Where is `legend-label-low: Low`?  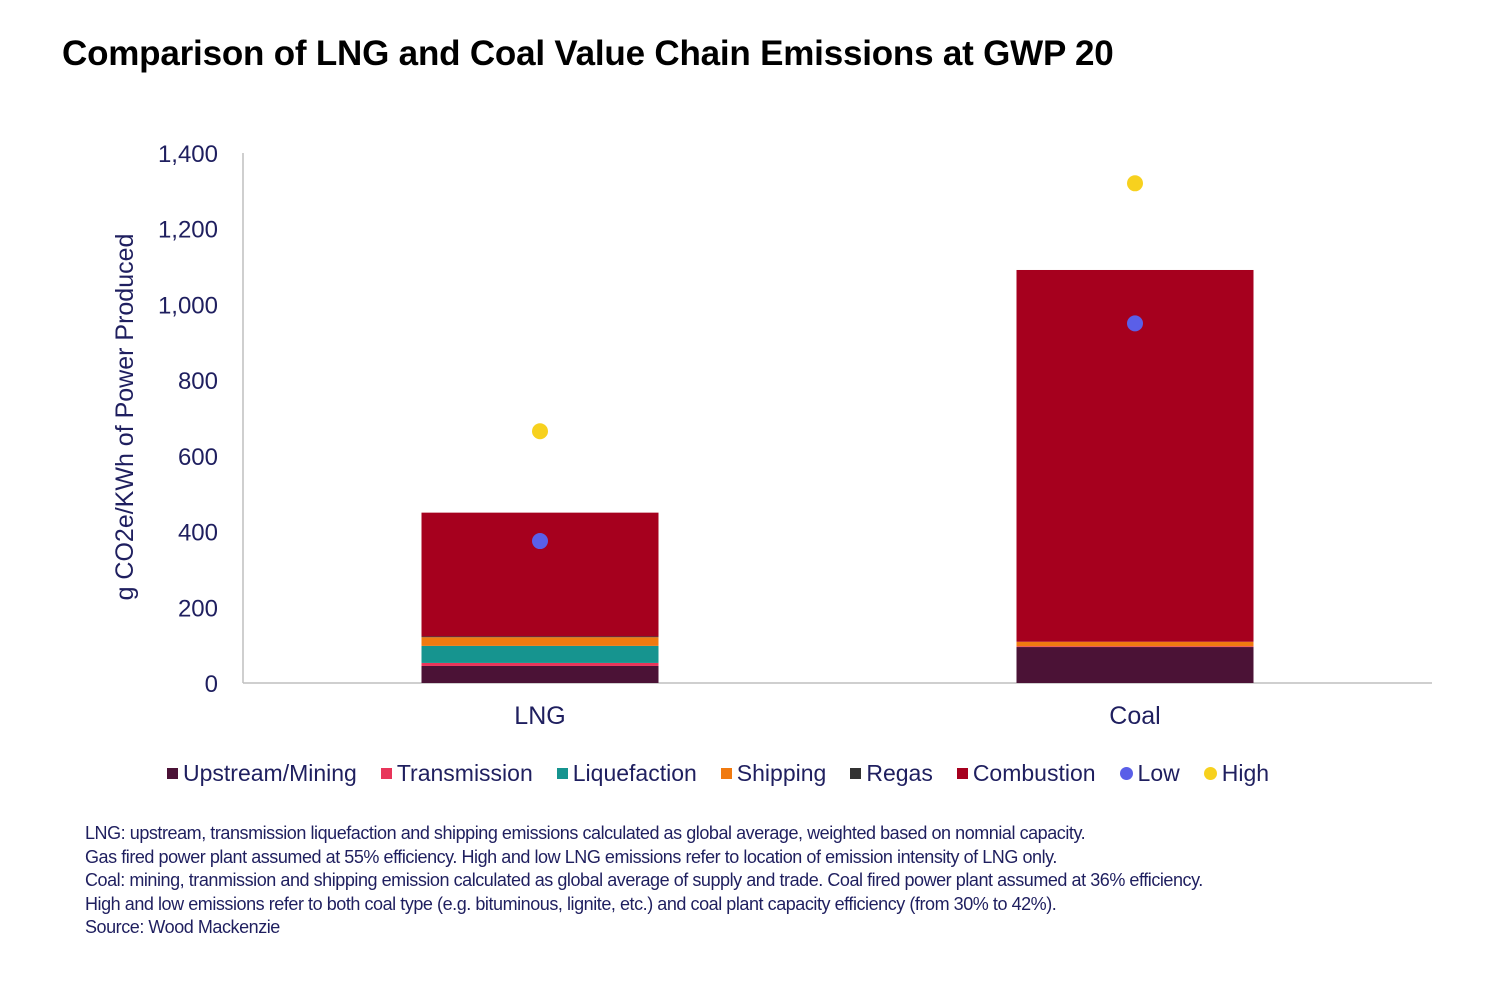
legend-label-low: Low is located at coordinates (1158, 773).